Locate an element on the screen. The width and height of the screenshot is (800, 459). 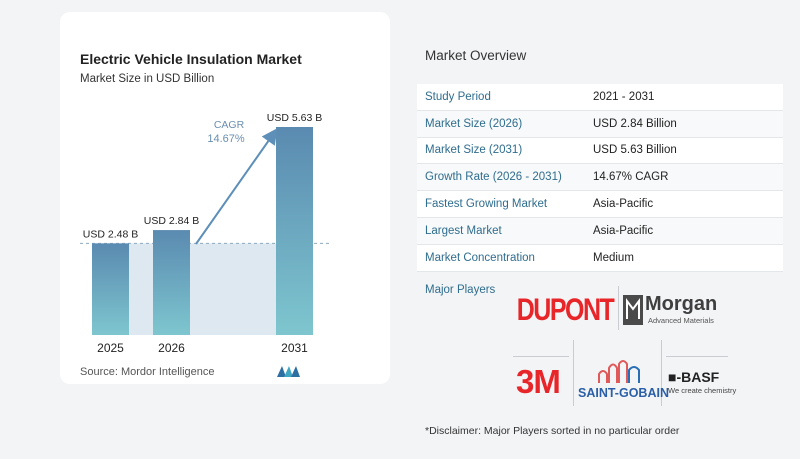
chart-title: Electric Vehicle Insulation Market is located at coordinates (191, 59).